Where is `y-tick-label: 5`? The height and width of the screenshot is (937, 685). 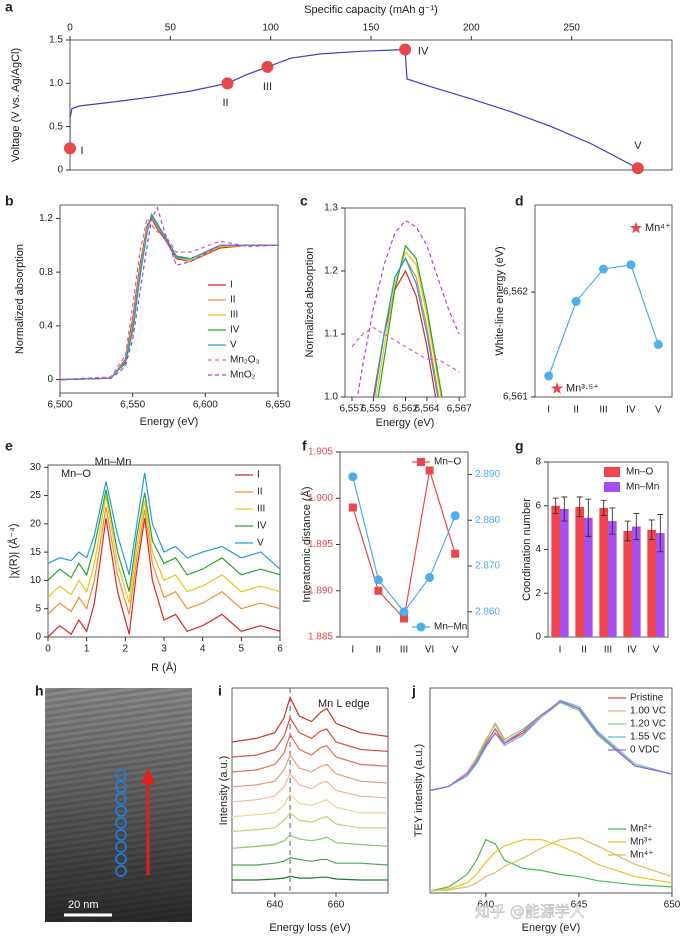 y-tick-label: 5 is located at coordinates (38, 608).